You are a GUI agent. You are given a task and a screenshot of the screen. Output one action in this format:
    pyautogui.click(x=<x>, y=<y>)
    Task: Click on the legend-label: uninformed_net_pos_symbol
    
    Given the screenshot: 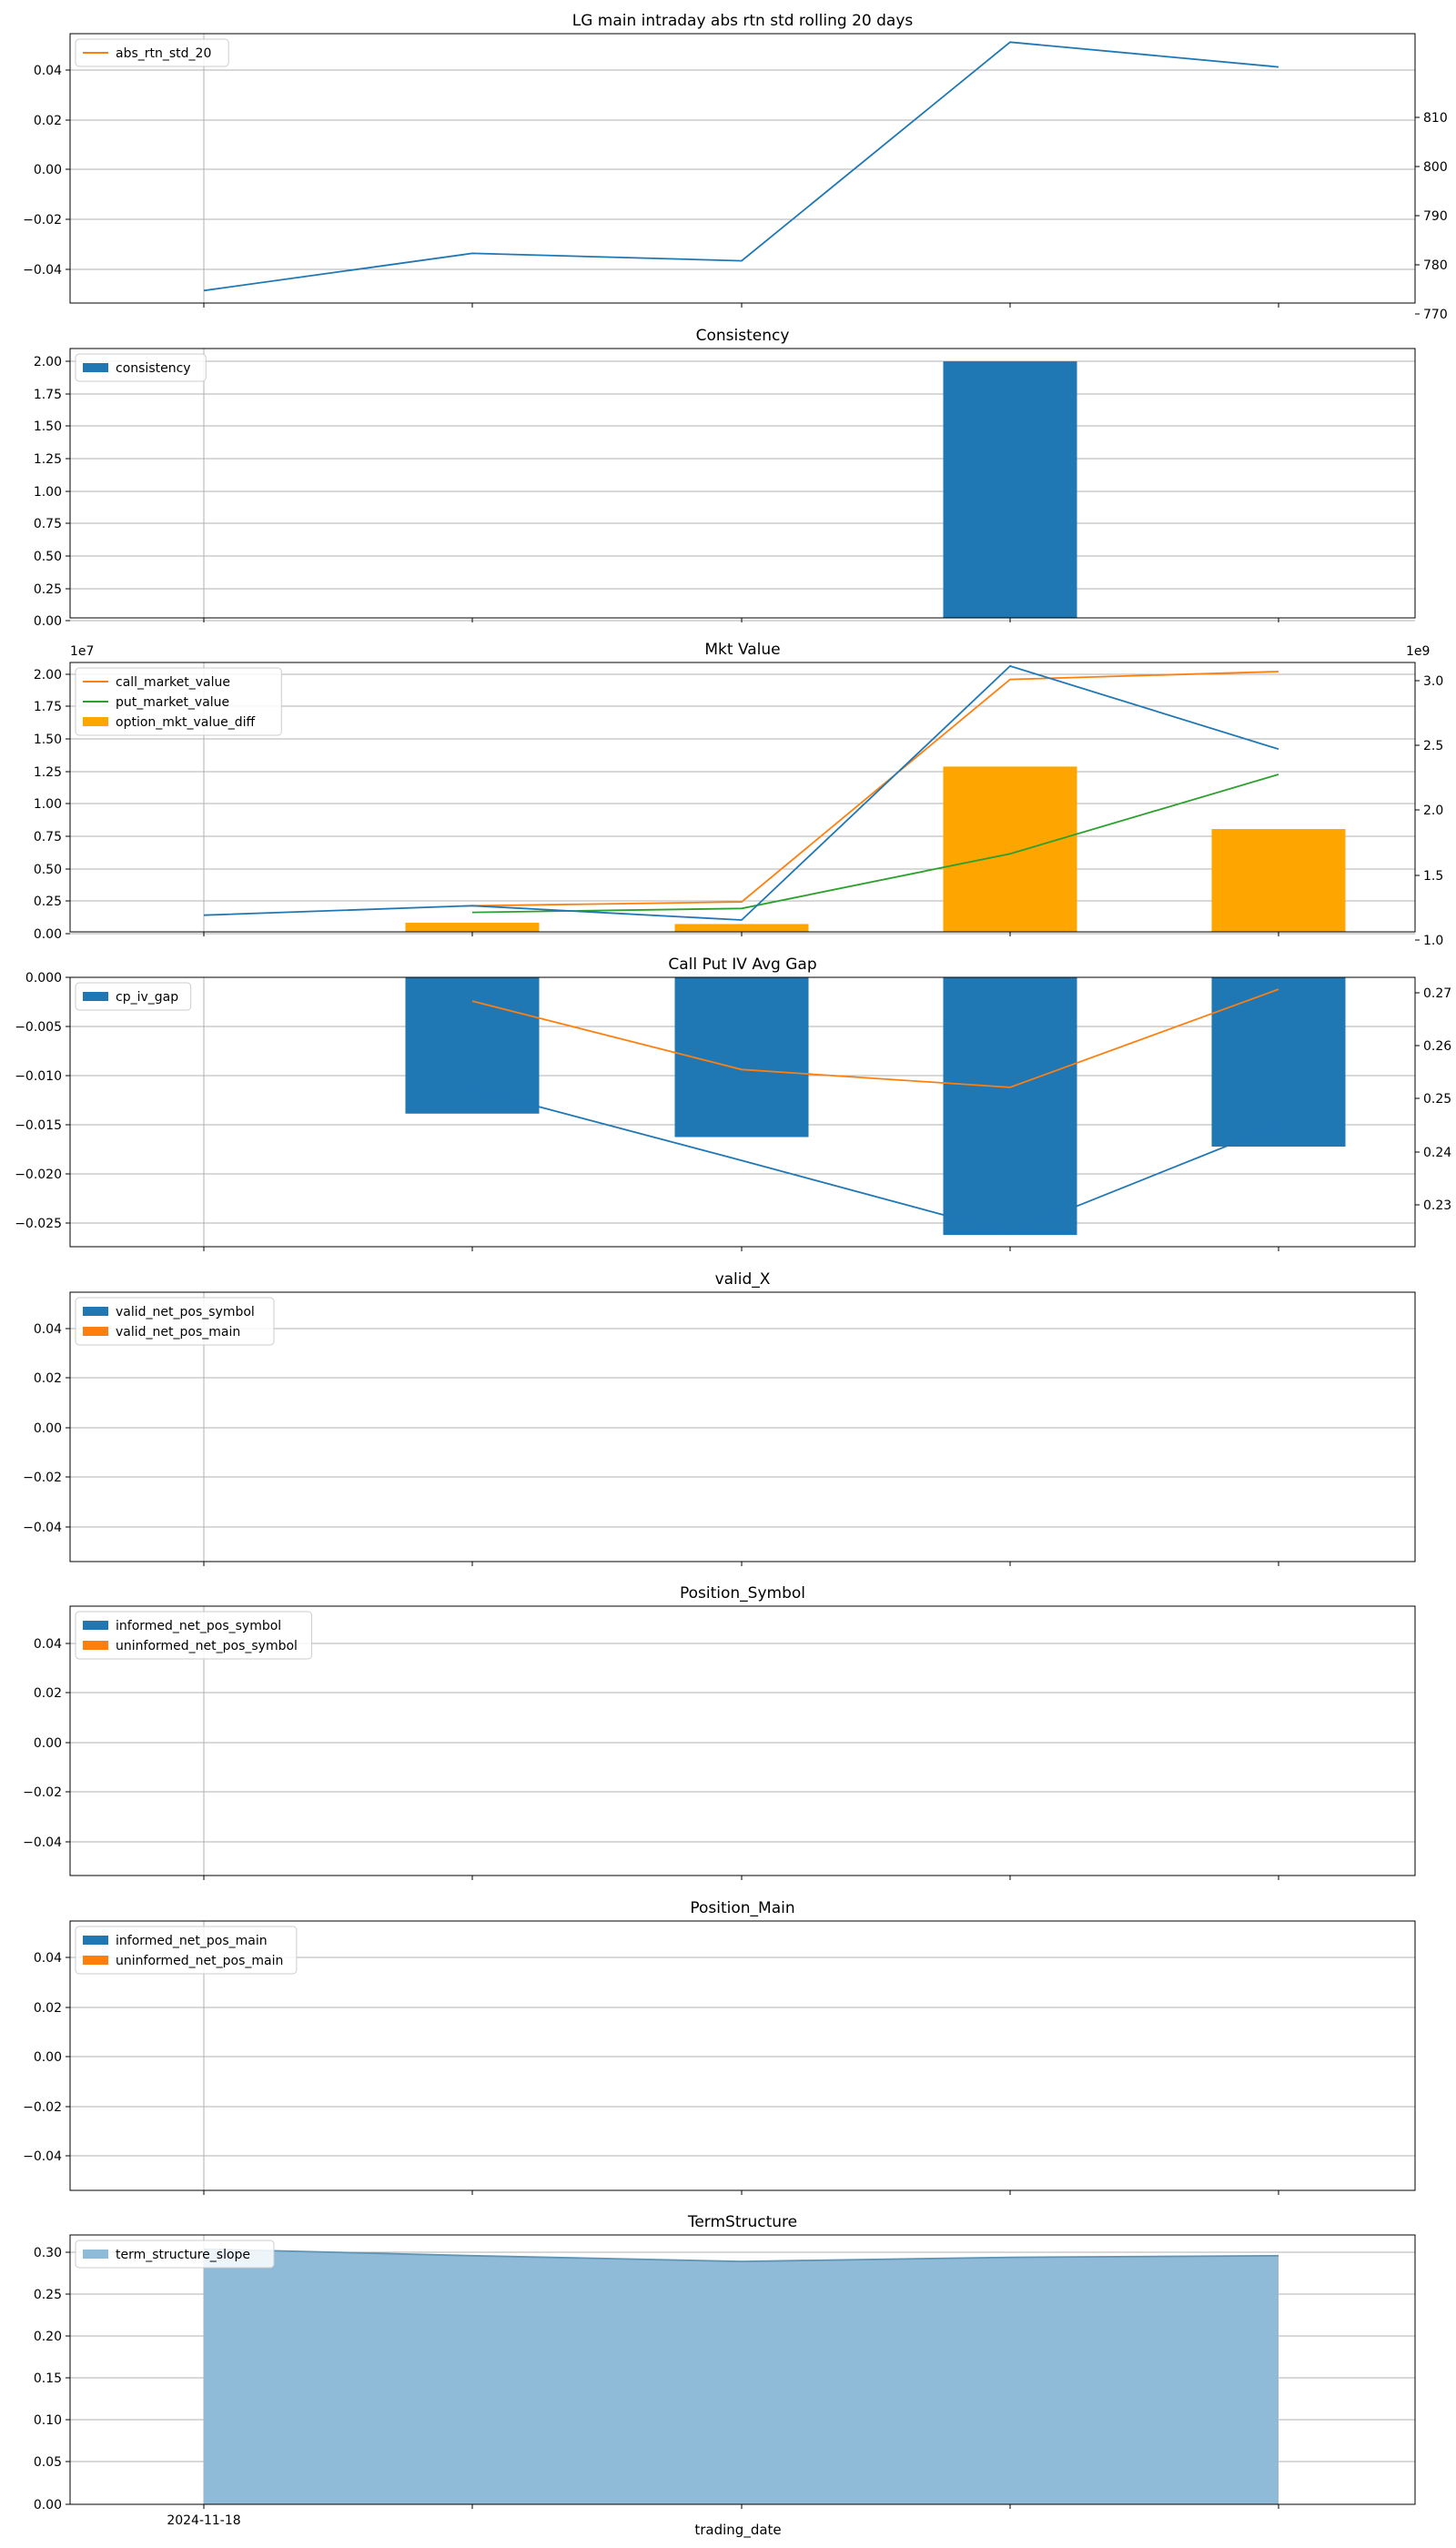 What is the action you would take?
    pyautogui.click(x=207, y=1646)
    